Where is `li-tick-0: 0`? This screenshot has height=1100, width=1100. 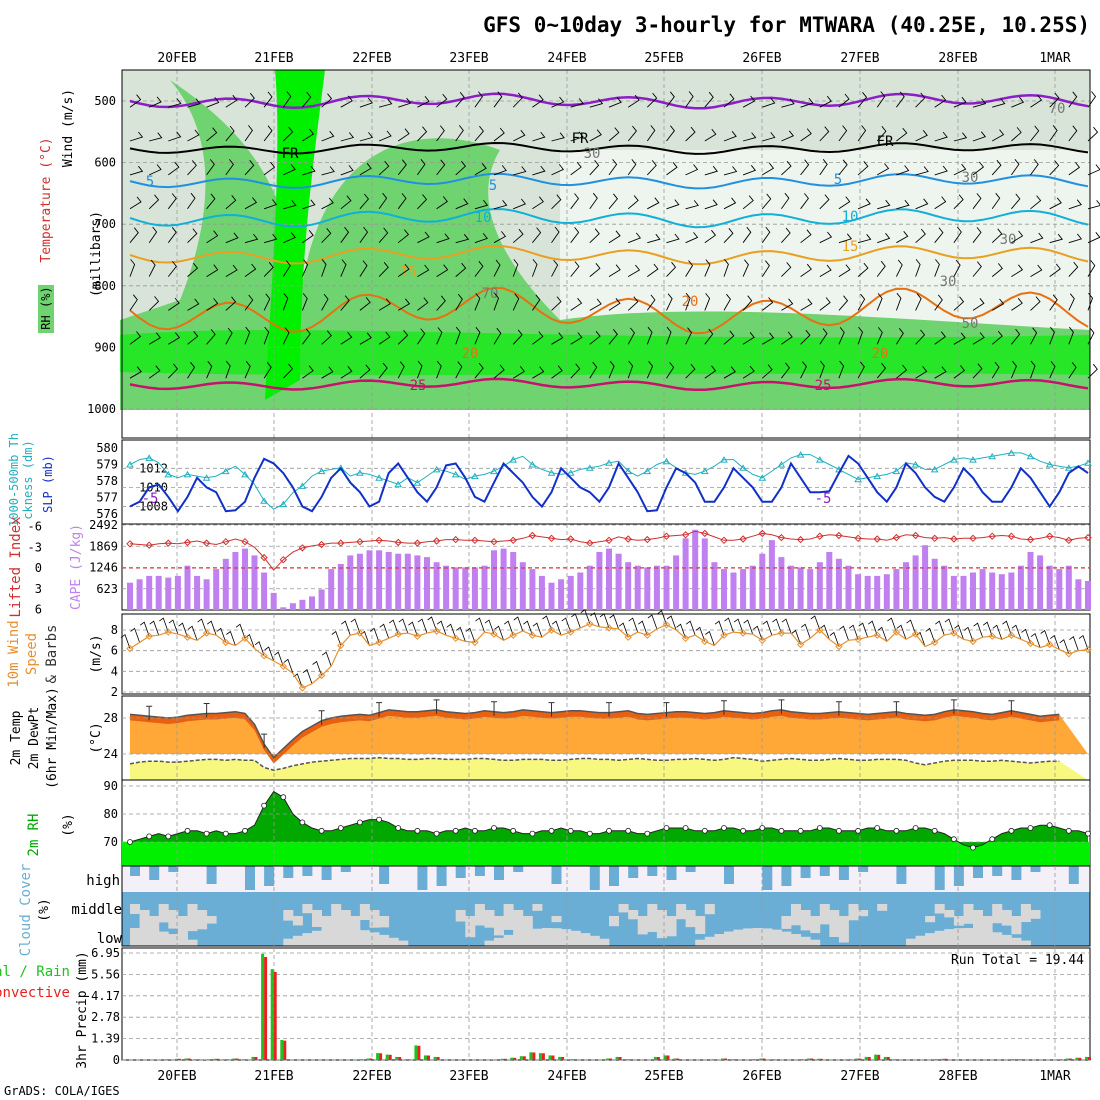 li-tick-0: 0 is located at coordinates (38, 568).